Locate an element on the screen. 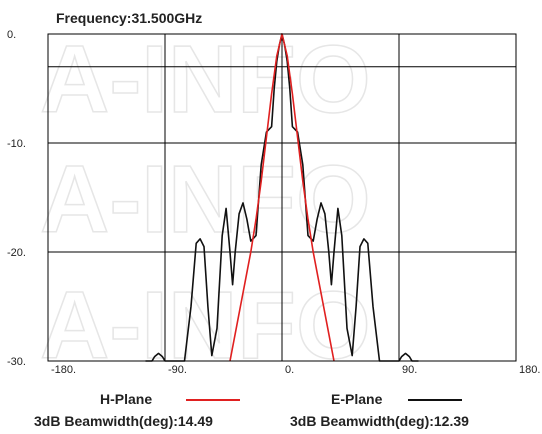  x-tick-label: -180. is located at coordinates (63, 370).